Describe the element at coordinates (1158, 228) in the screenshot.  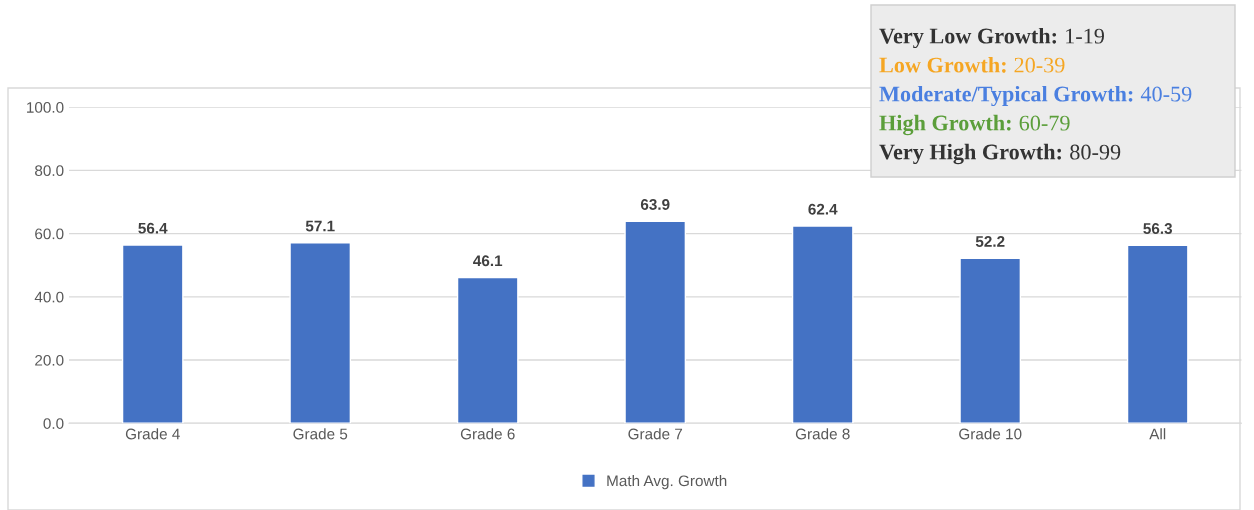
I see `data-label: 56.3` at that location.